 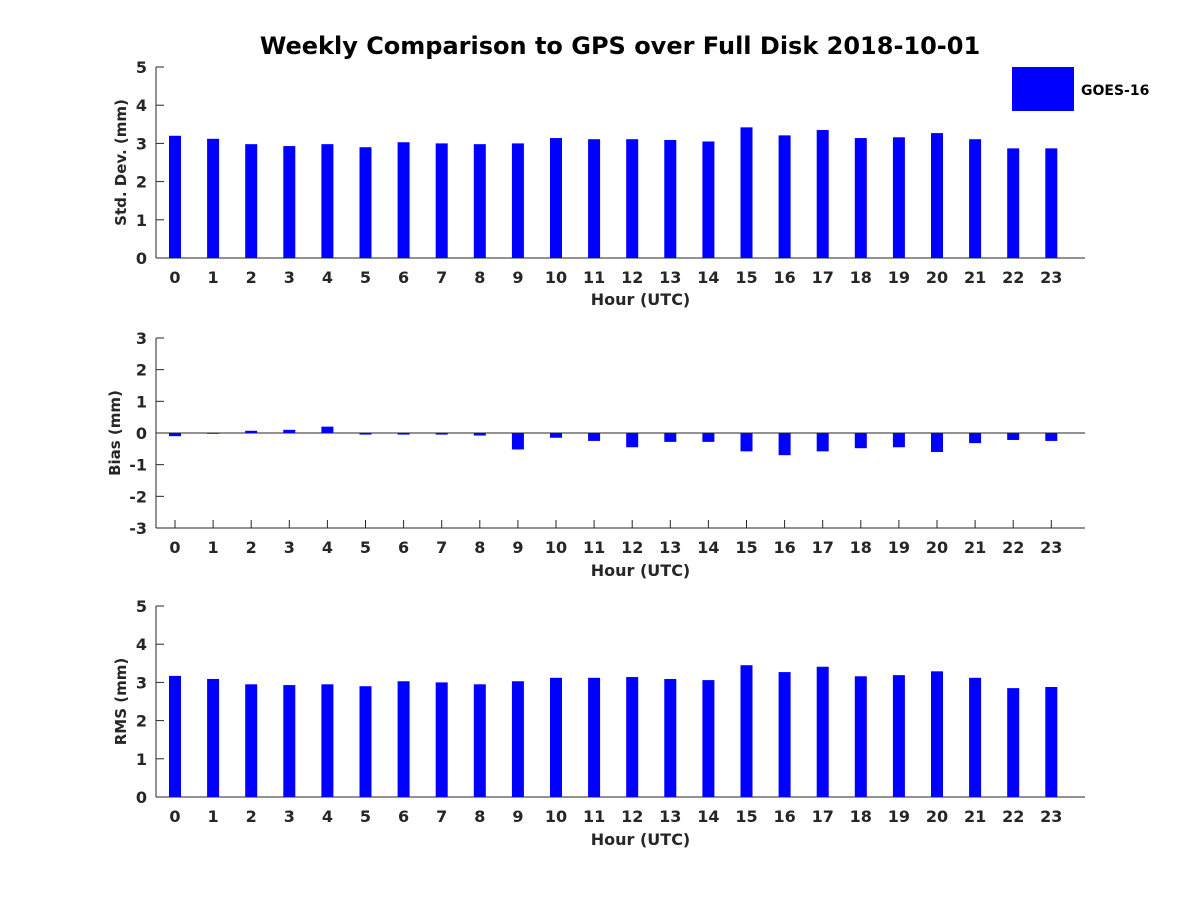 What do you see at coordinates (517, 277) in the screenshot?
I see `std-dev-x-tick-label: 9` at bounding box center [517, 277].